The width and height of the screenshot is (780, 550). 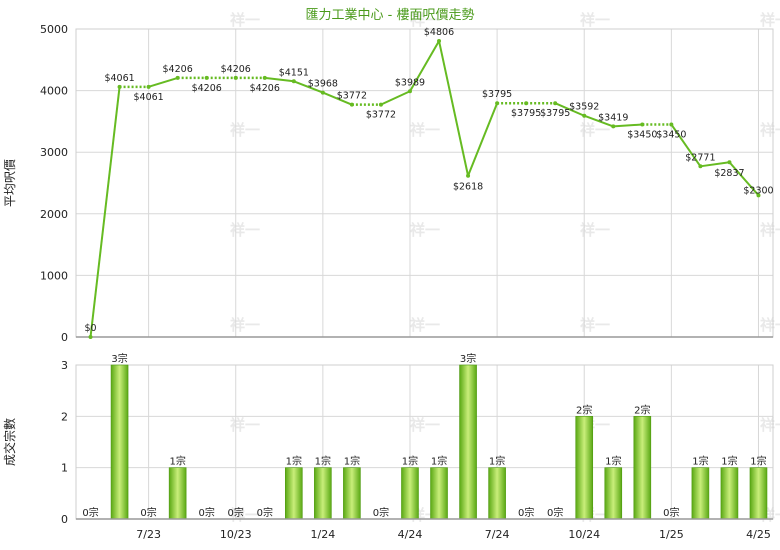 I want to click on y-tick-label: 2000, so click(x=54, y=214).